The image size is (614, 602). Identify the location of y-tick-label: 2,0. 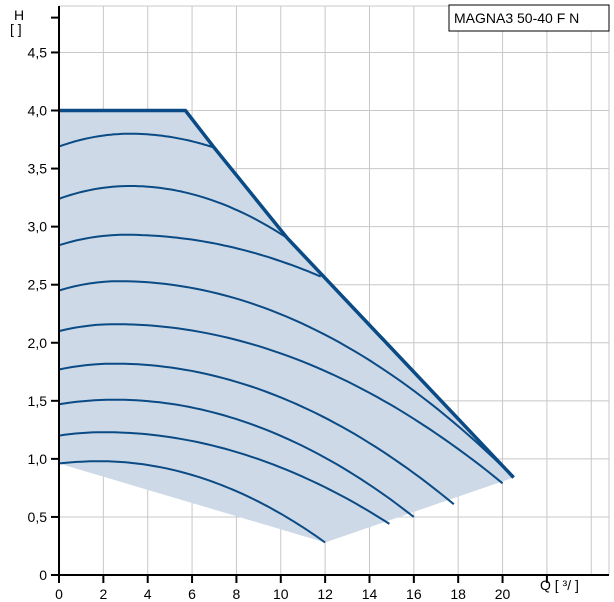
(38, 343).